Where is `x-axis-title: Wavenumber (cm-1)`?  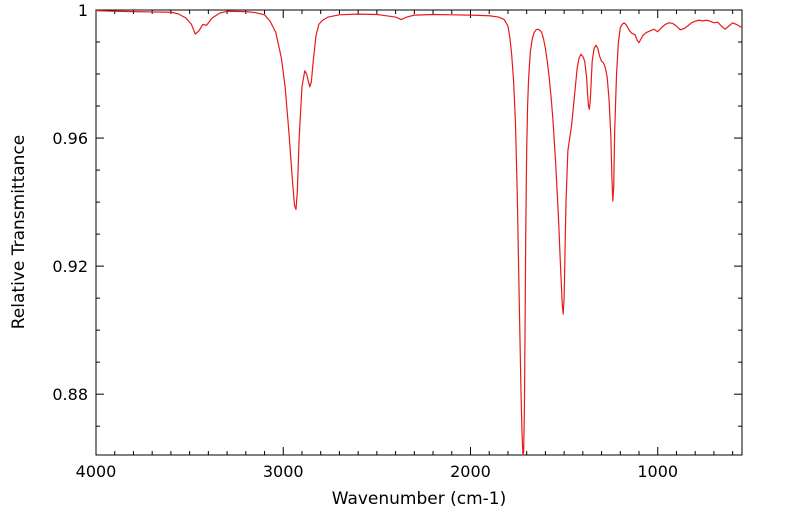
x-axis-title: Wavenumber (cm-1) is located at coordinates (419, 499).